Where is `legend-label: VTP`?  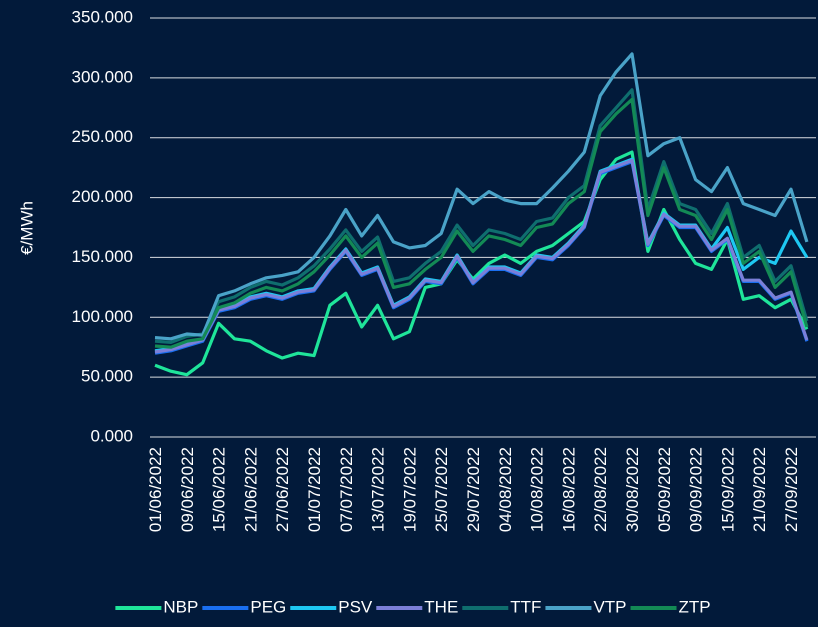
legend-label: VTP is located at coordinates (609, 606).